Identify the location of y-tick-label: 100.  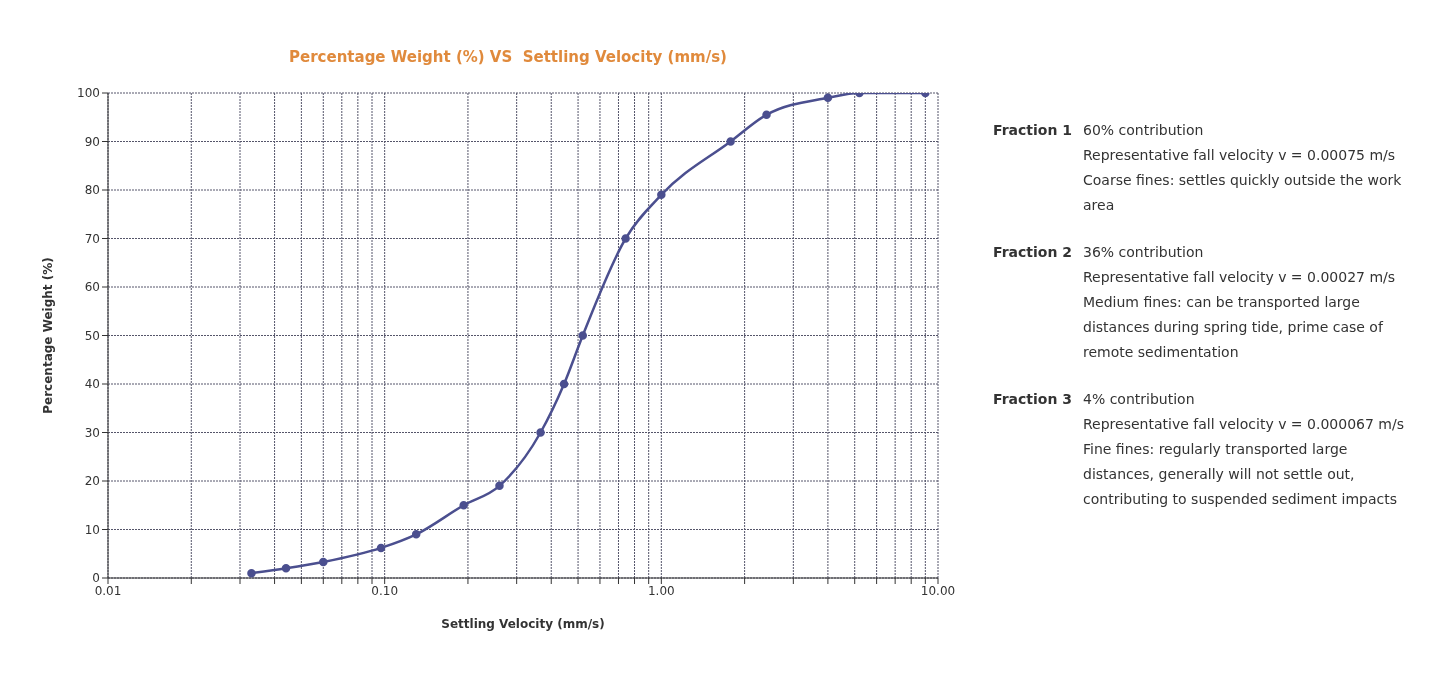
(88, 93).